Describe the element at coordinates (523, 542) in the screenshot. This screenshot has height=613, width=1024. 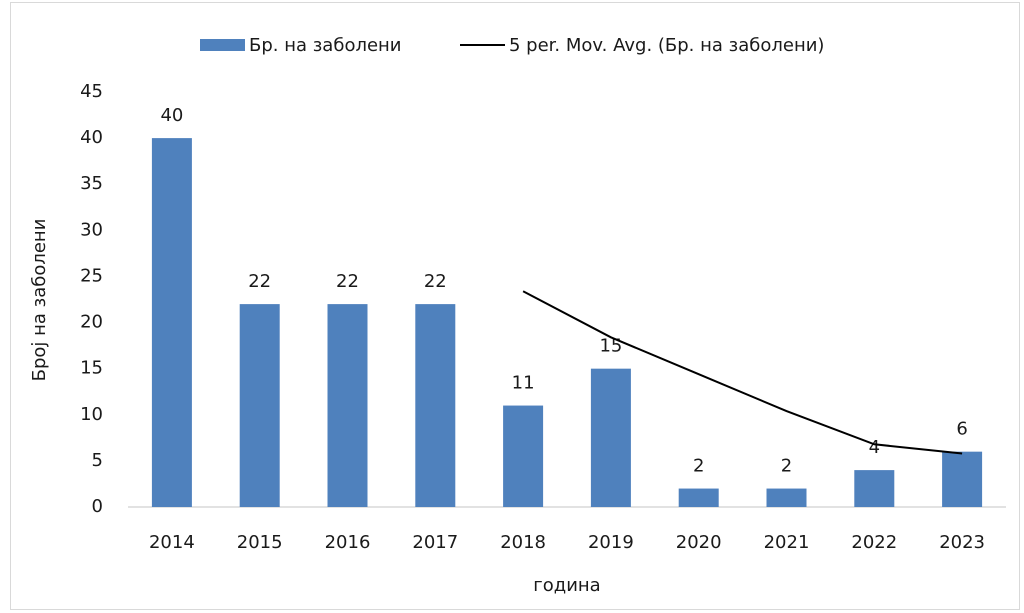
I see `x-tick-label: 2018` at that location.